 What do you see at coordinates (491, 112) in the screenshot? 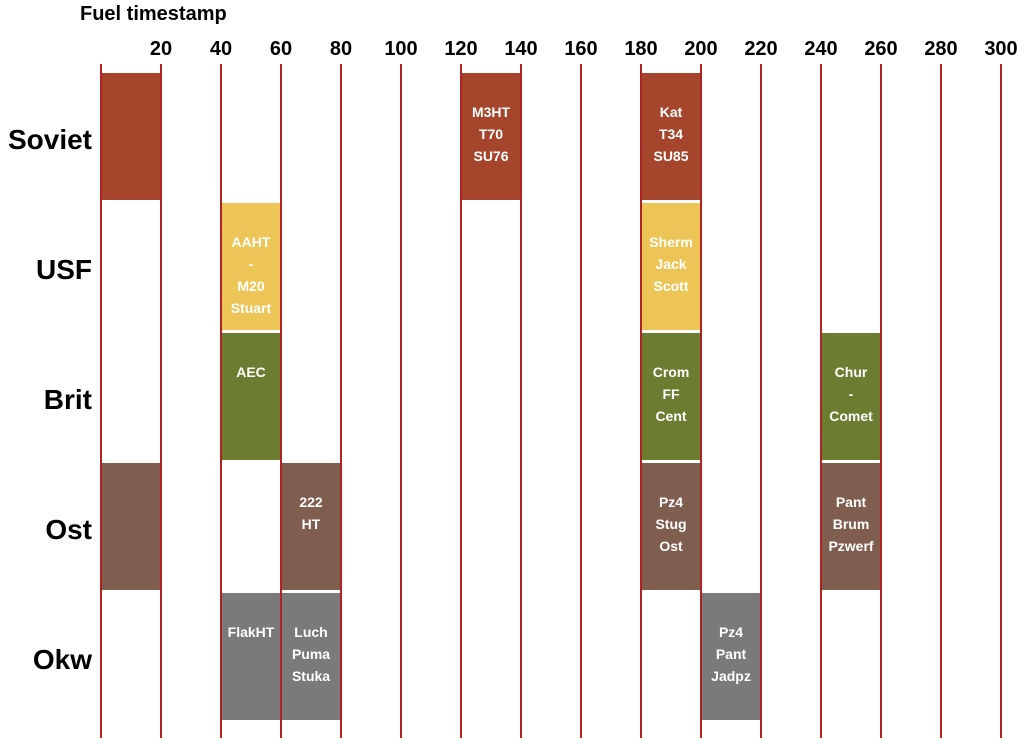
I see `block-unit-label: M3HT` at bounding box center [491, 112].